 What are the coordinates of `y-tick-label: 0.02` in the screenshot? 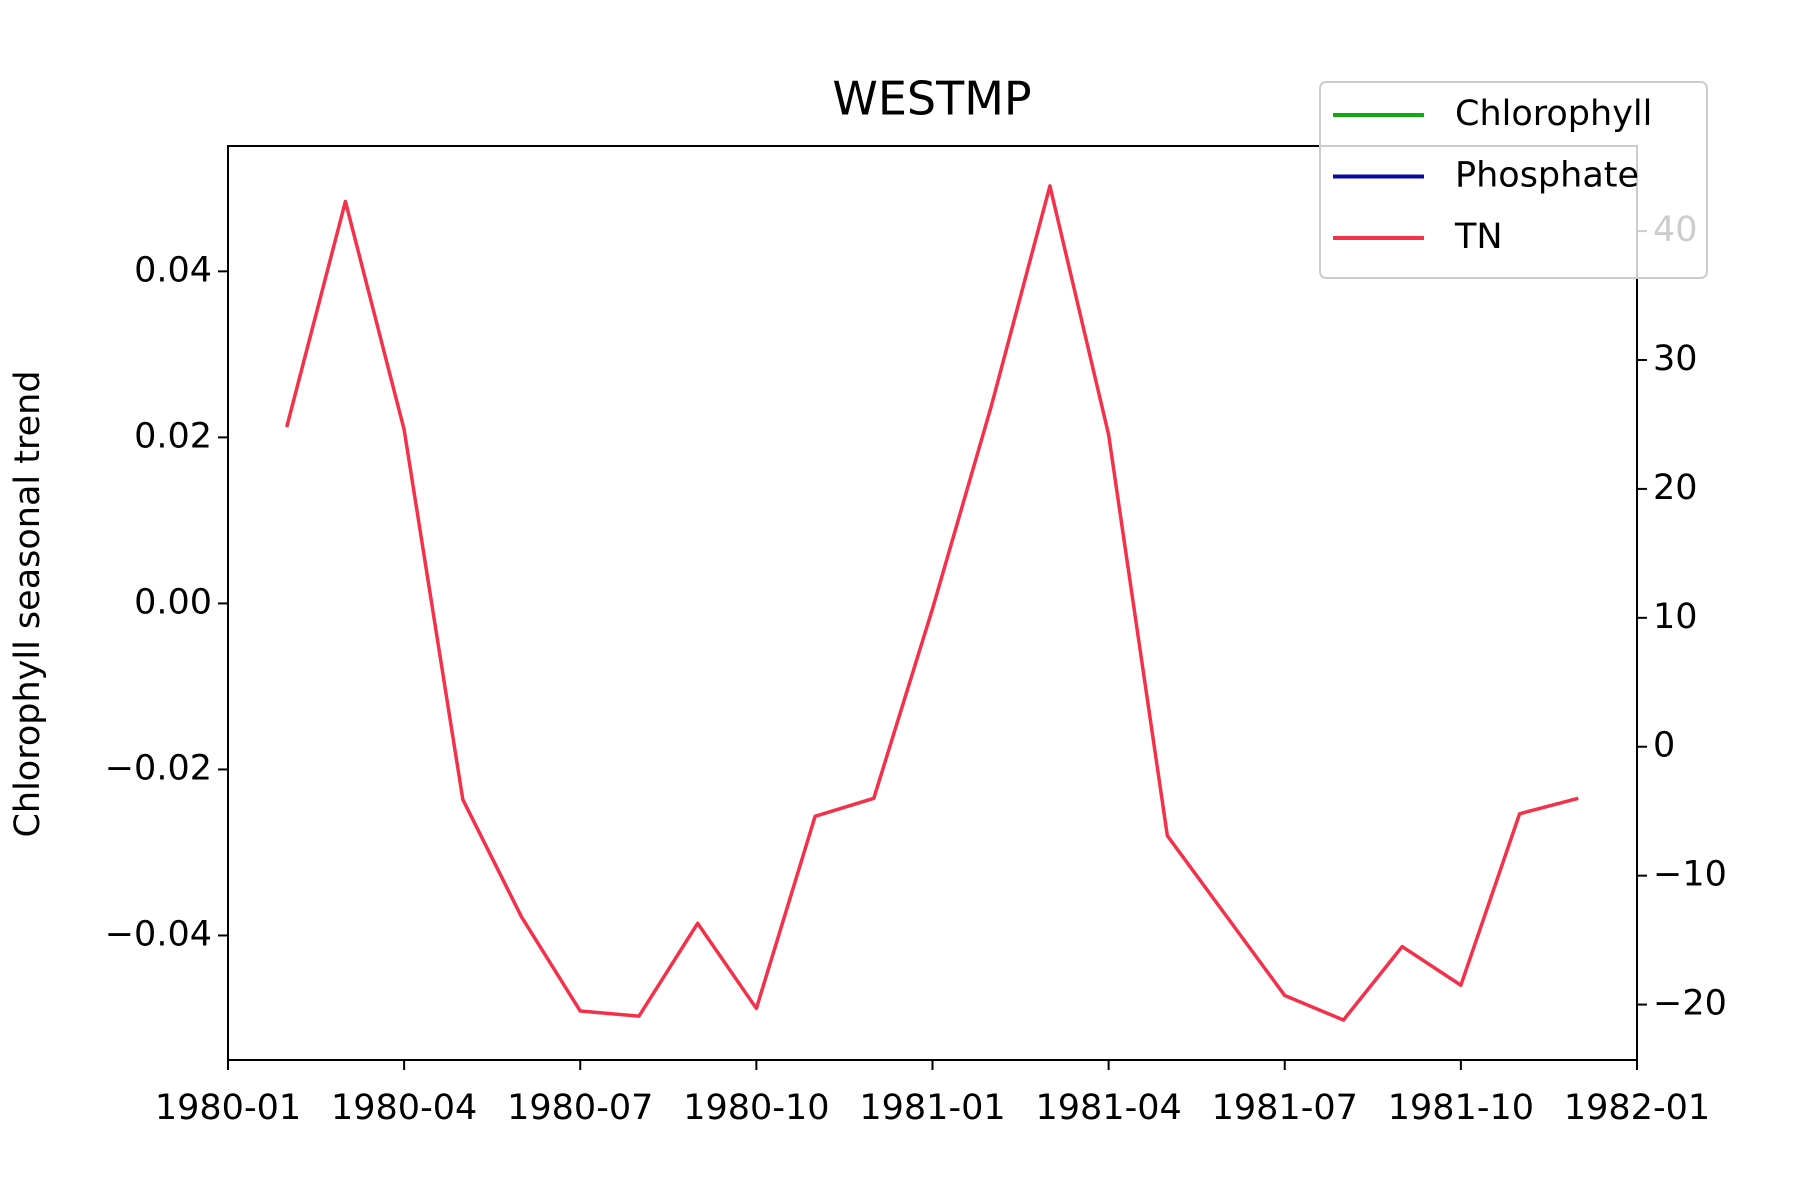 It's located at (173, 436).